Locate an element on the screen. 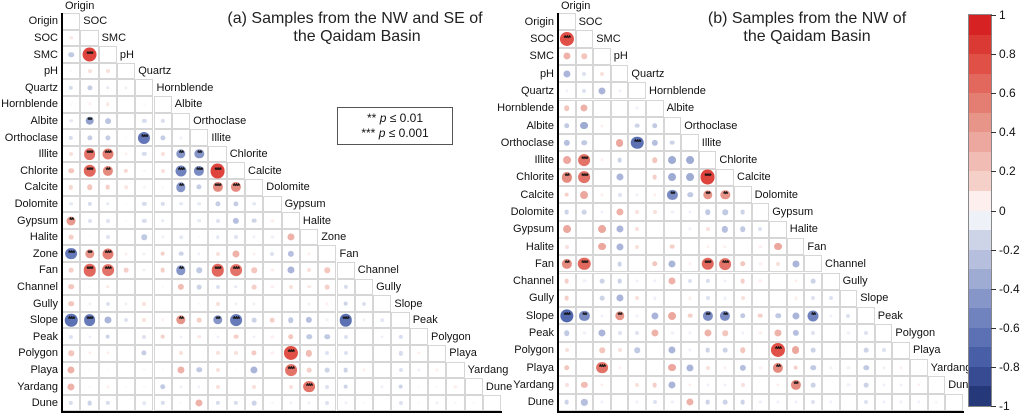 The height and width of the screenshot is (417, 1024). row-label-slope: Slope is located at coordinates (43, 320).